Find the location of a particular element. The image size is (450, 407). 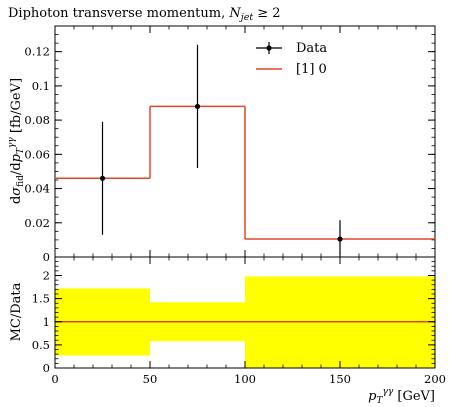

ylabel-slash: / is located at coordinates (16, 172).